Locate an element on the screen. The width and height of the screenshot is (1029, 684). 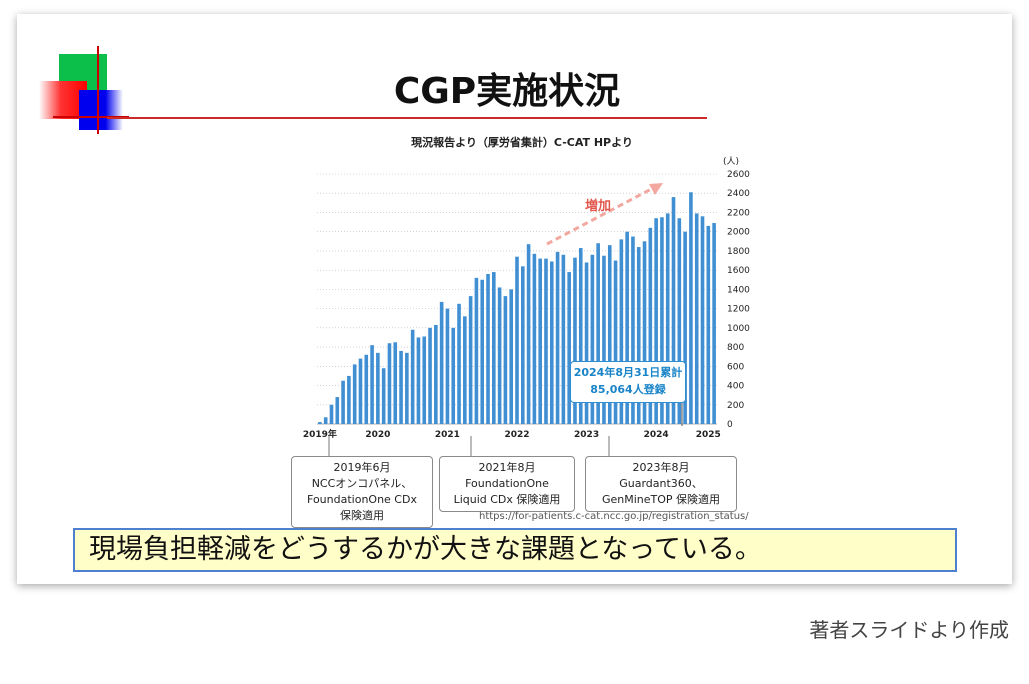
callout-line-2: 85,064人登録 is located at coordinates (628, 389).